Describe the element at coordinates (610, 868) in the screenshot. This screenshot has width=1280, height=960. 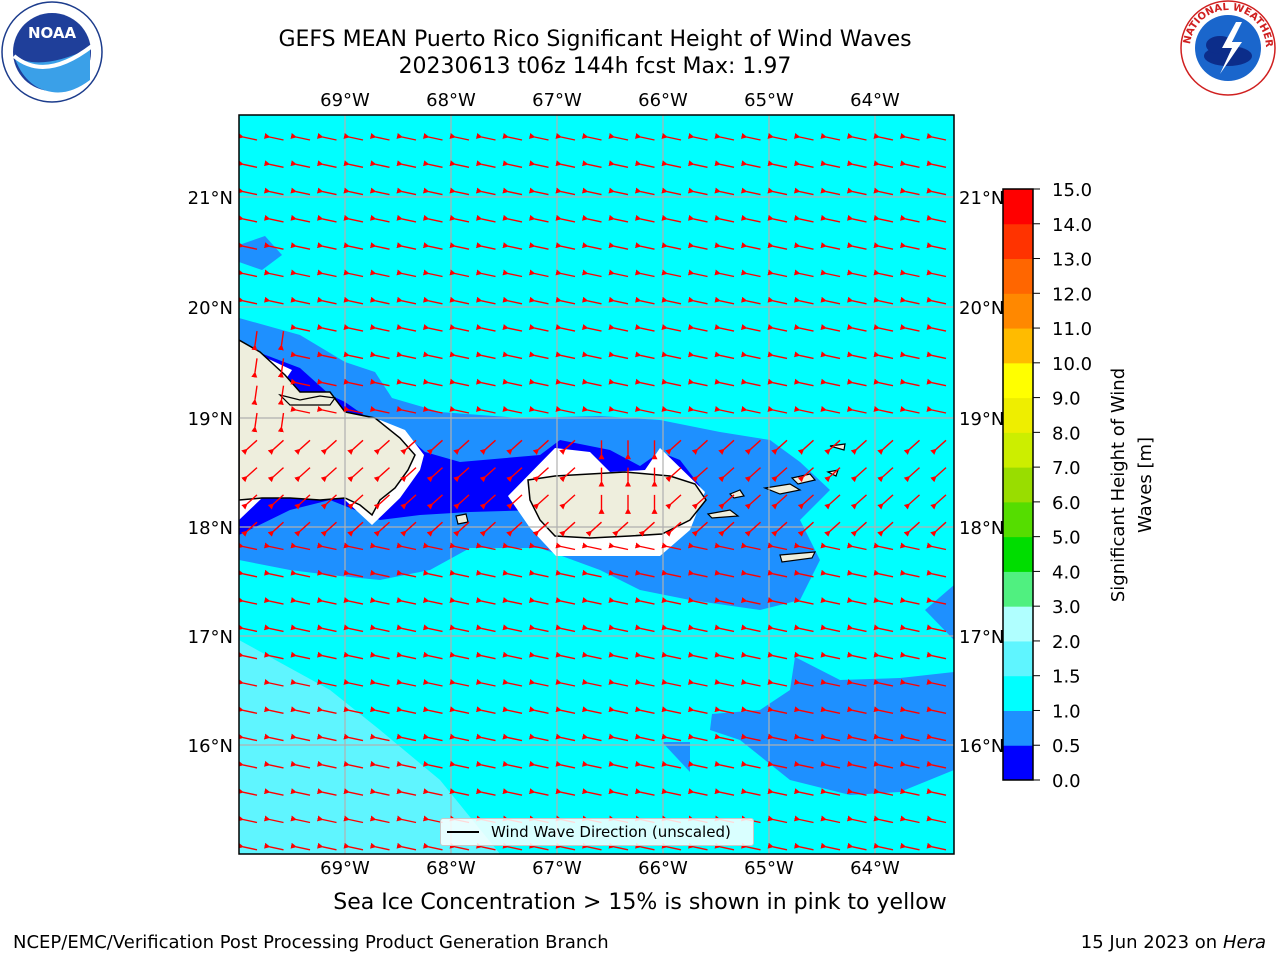
I see `lon-ticks-bottom: 69°W 68°W 67°W 66°W 65°W 64°W` at that location.